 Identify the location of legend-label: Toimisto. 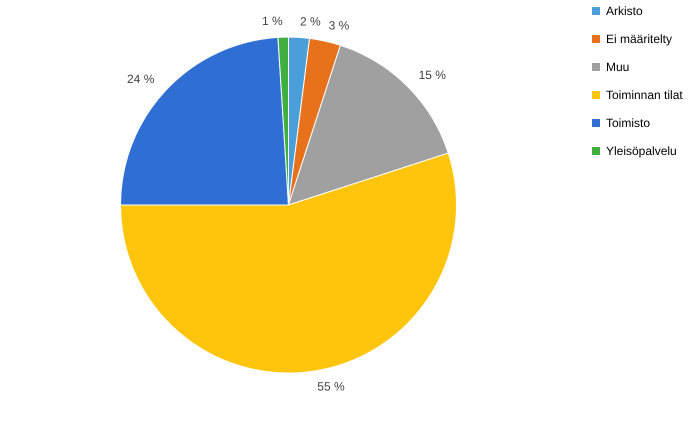
(628, 123).